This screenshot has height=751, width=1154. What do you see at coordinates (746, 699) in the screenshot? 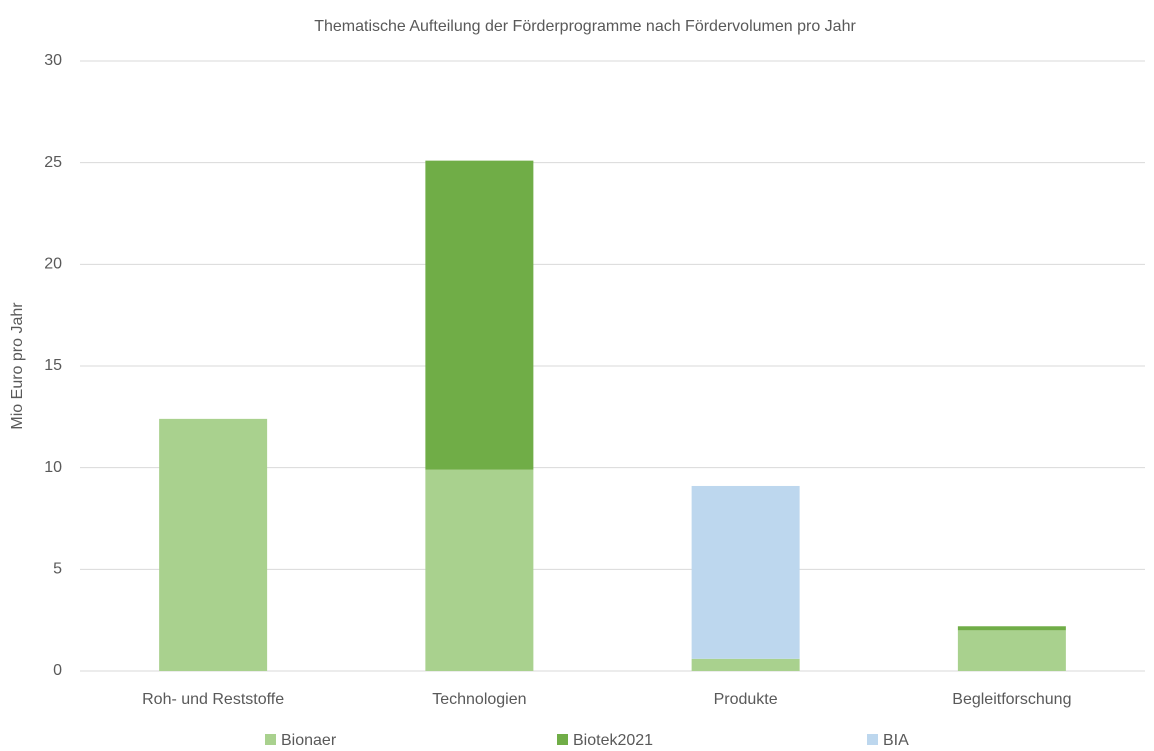
I see `x-tick-label: Produkte` at bounding box center [746, 699].